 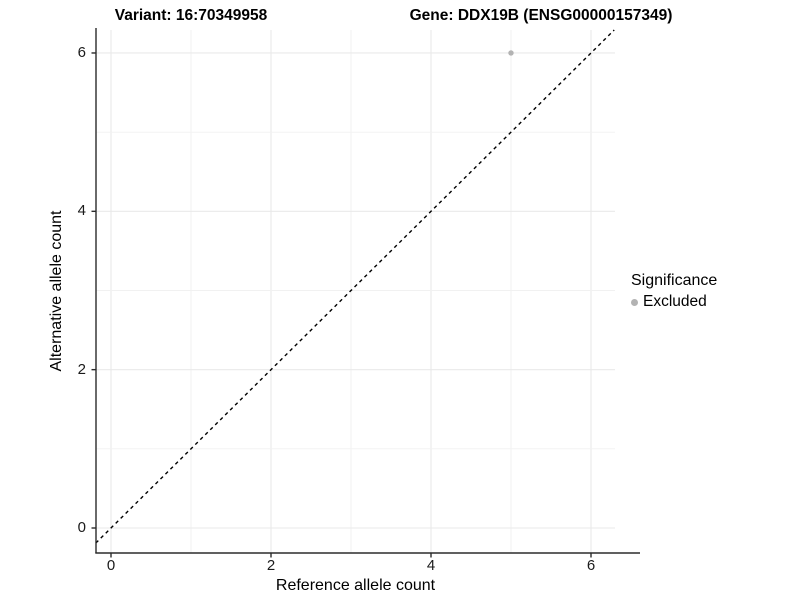 What do you see at coordinates (81, 52) in the screenshot?
I see `y-tick-label: 6` at bounding box center [81, 52].